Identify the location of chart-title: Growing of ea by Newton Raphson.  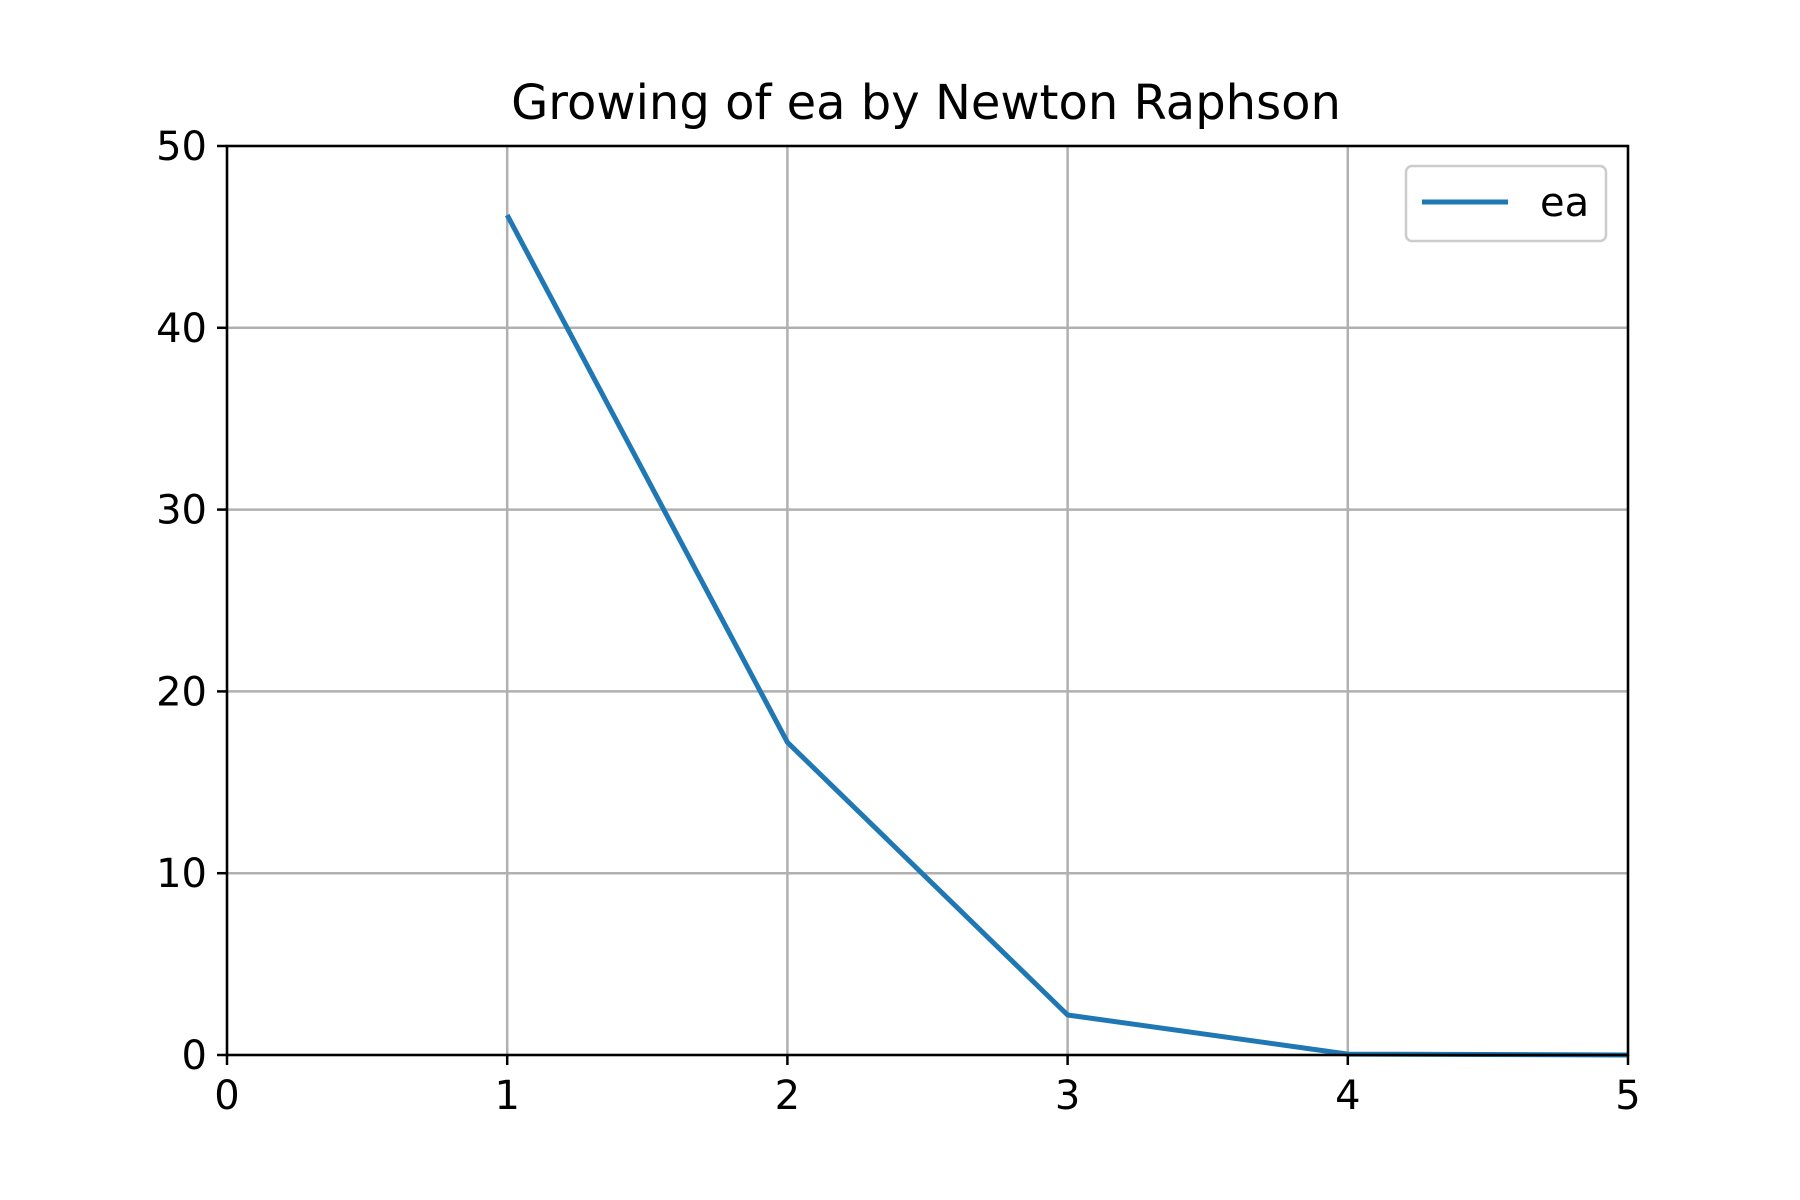
(926, 103).